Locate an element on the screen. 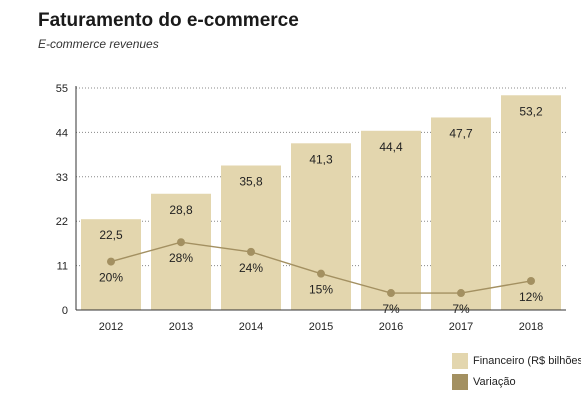 This screenshot has width=581, height=405. legend-label-line: Variação is located at coordinates (494, 382).